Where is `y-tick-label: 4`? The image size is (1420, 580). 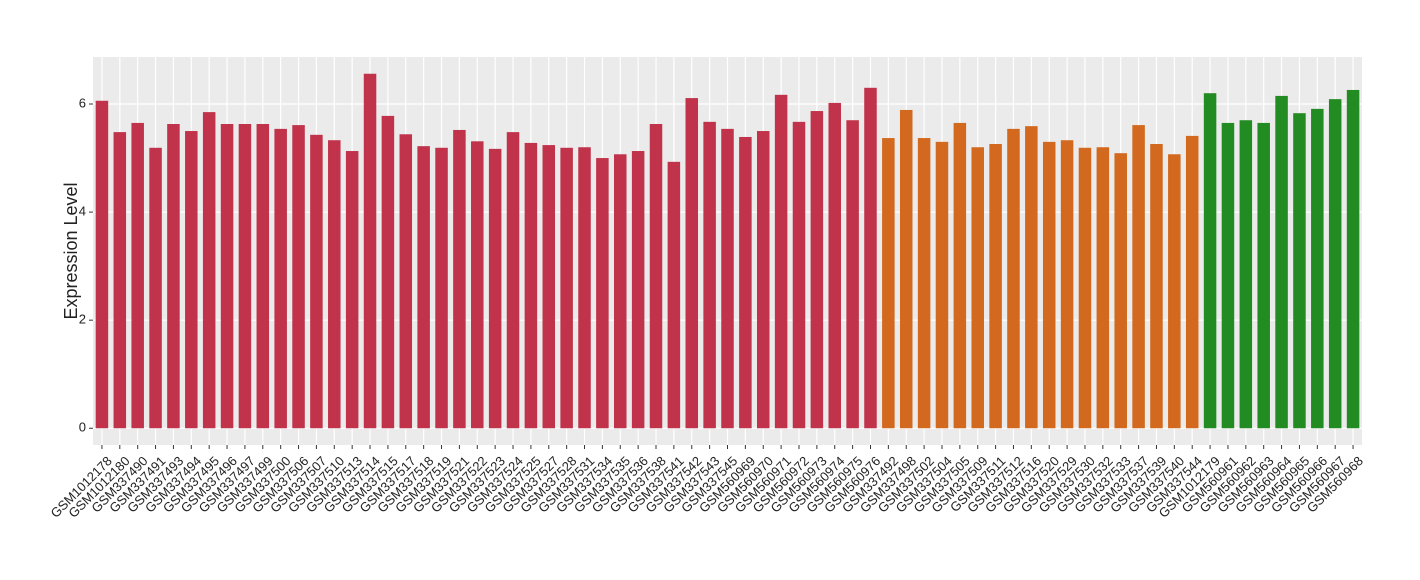 y-tick-label: 4 is located at coordinates (82, 211).